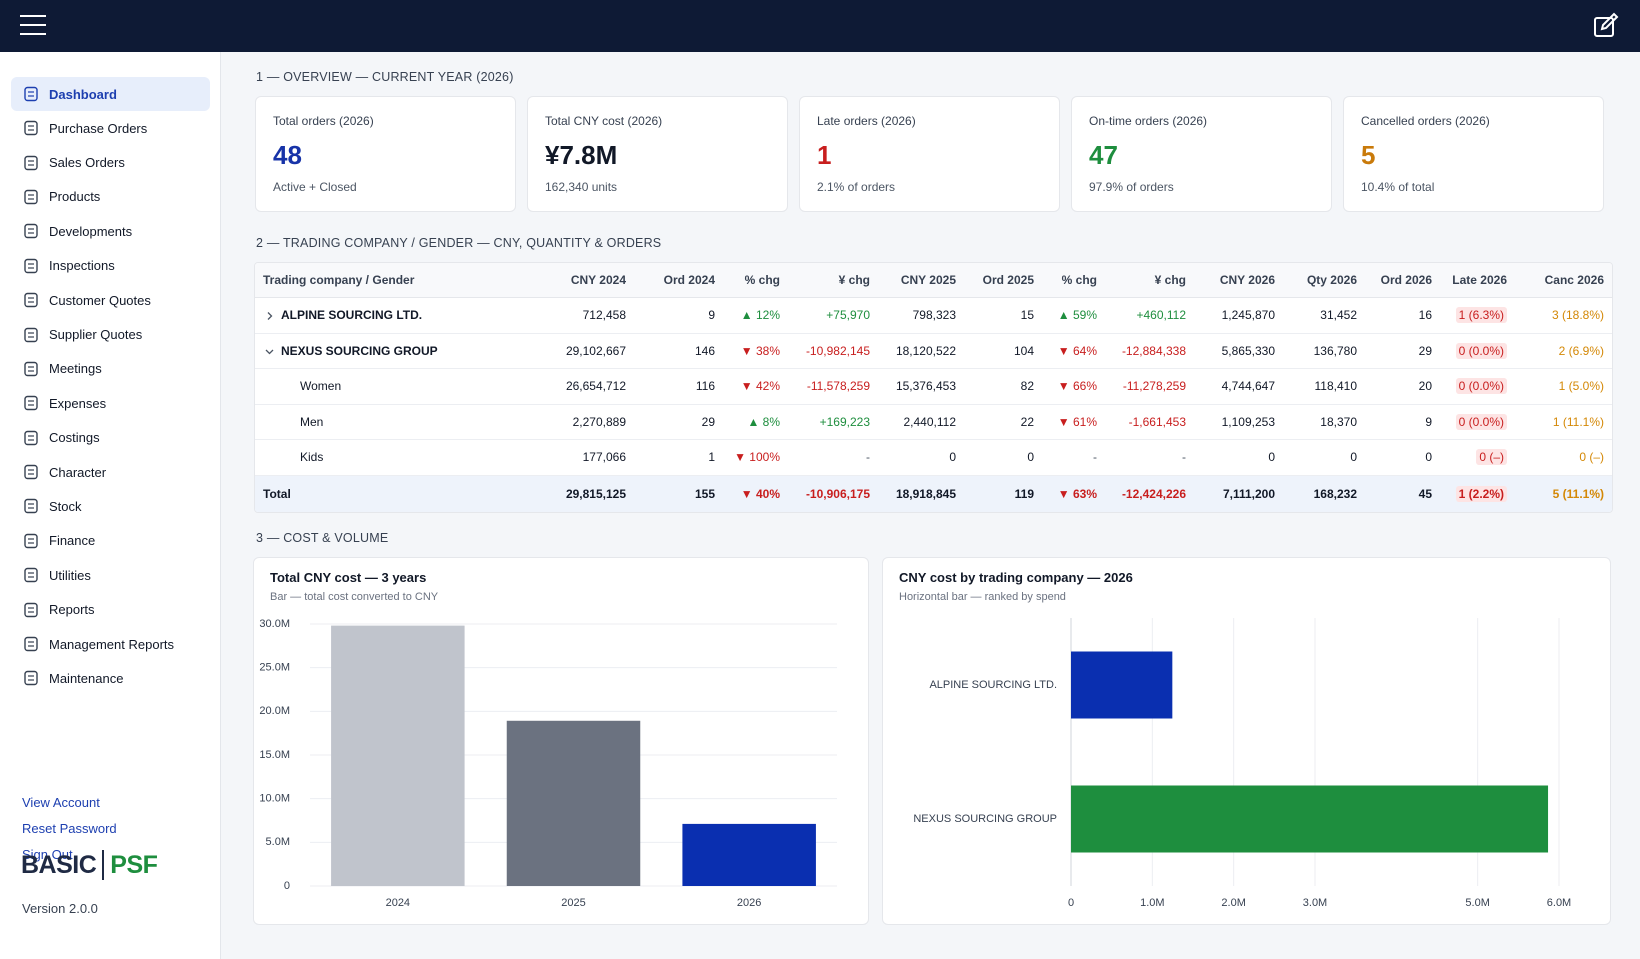 The image size is (1640, 959). Describe the element at coordinates (110, 644) in the screenshot. I see `nav-item: Management Reports` at that location.